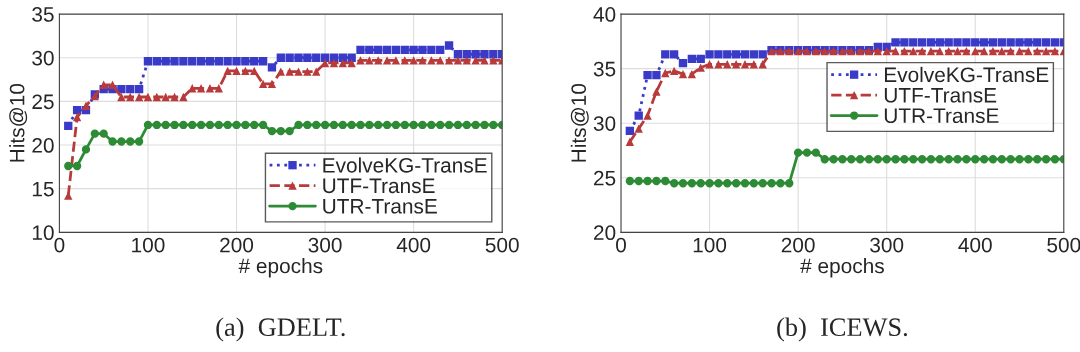  What do you see at coordinates (43, 233) in the screenshot?
I see `y-tick-label: 10` at bounding box center [43, 233].